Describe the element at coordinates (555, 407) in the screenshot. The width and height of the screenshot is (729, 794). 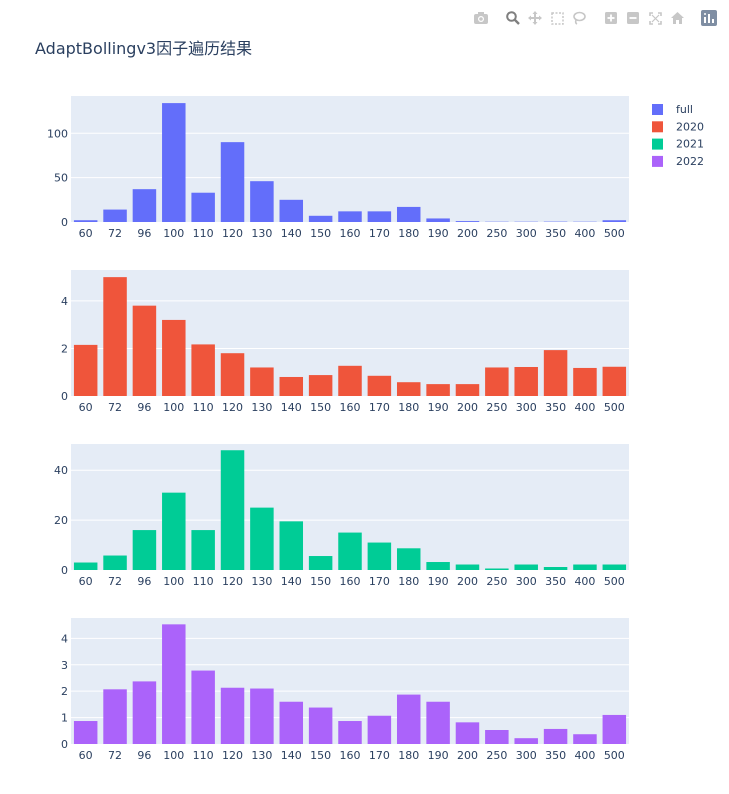
I see `x-tick-label: 350` at that location.